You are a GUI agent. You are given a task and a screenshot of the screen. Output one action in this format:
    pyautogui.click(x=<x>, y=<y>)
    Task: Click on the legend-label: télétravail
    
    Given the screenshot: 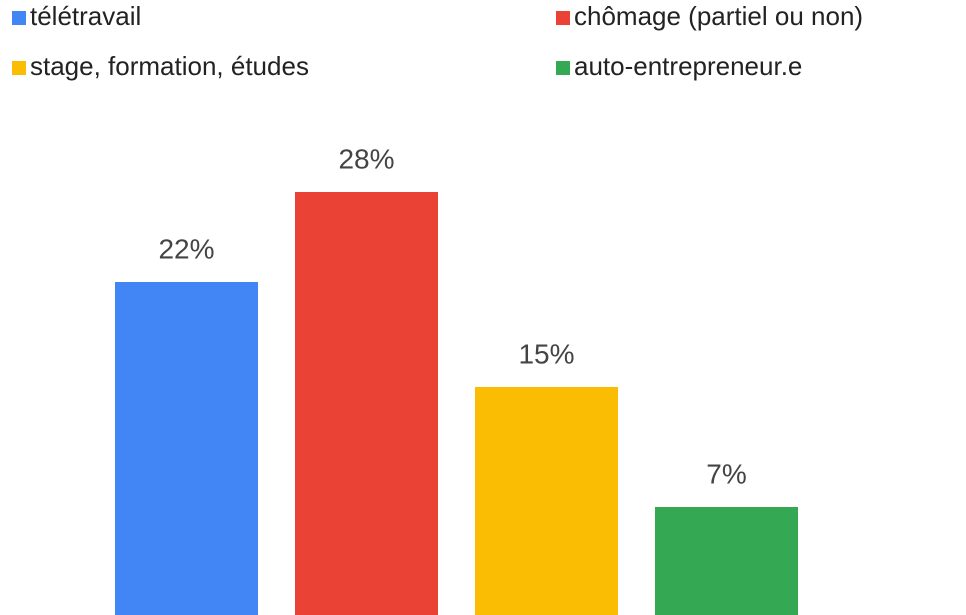 What is the action you would take?
    pyautogui.click(x=85, y=16)
    